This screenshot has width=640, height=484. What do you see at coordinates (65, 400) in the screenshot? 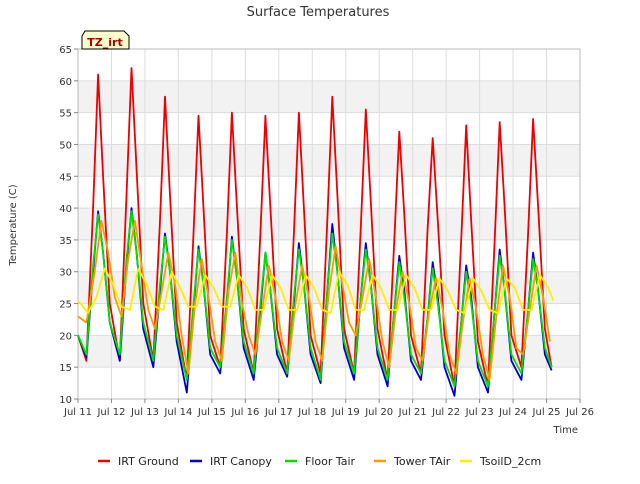
I see `y-tick-label: 10` at bounding box center [65, 400].